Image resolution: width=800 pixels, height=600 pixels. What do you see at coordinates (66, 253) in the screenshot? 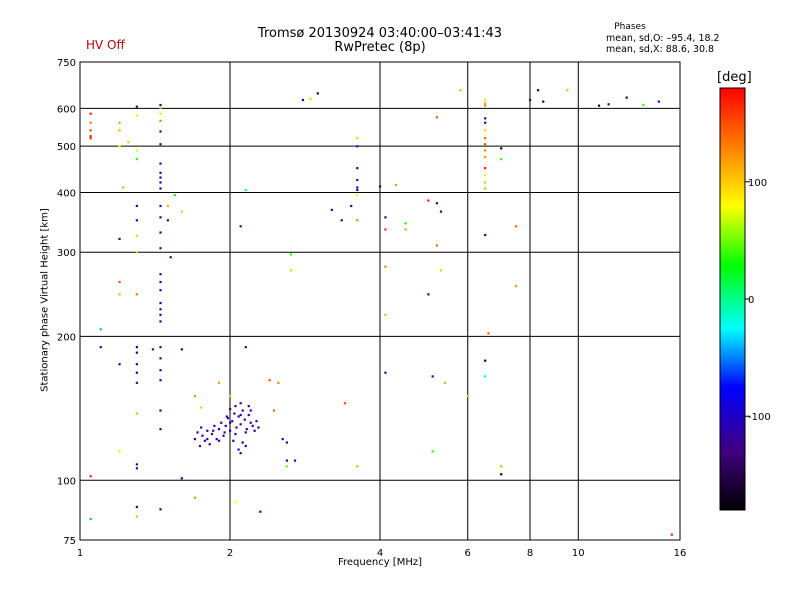
I see `y-tick-label: 300` at bounding box center [66, 253].